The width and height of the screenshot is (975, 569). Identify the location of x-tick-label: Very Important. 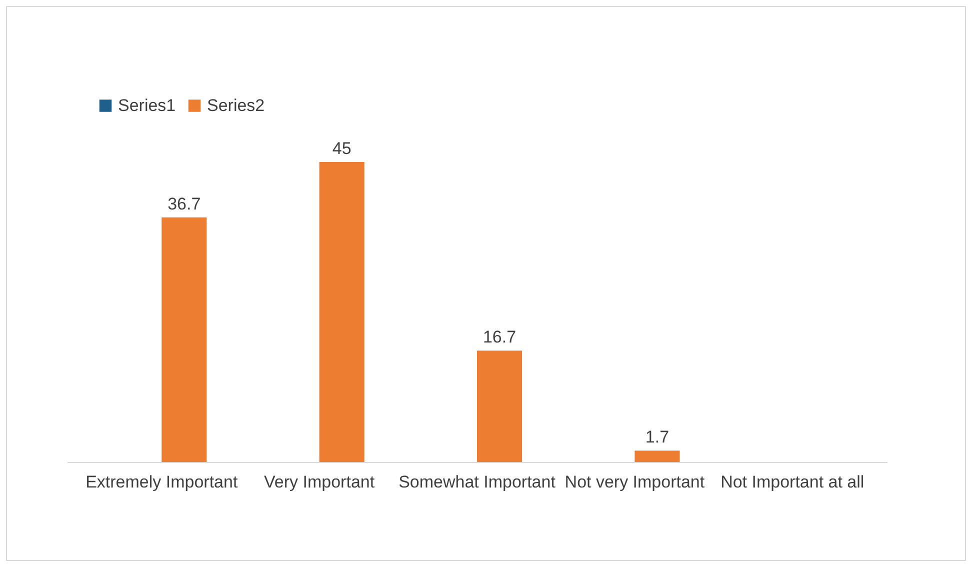
(319, 482).